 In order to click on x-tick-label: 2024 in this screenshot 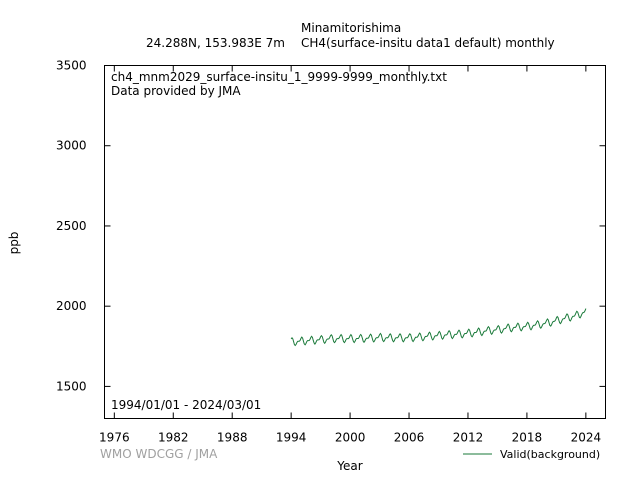, I will do `click(586, 438)`.